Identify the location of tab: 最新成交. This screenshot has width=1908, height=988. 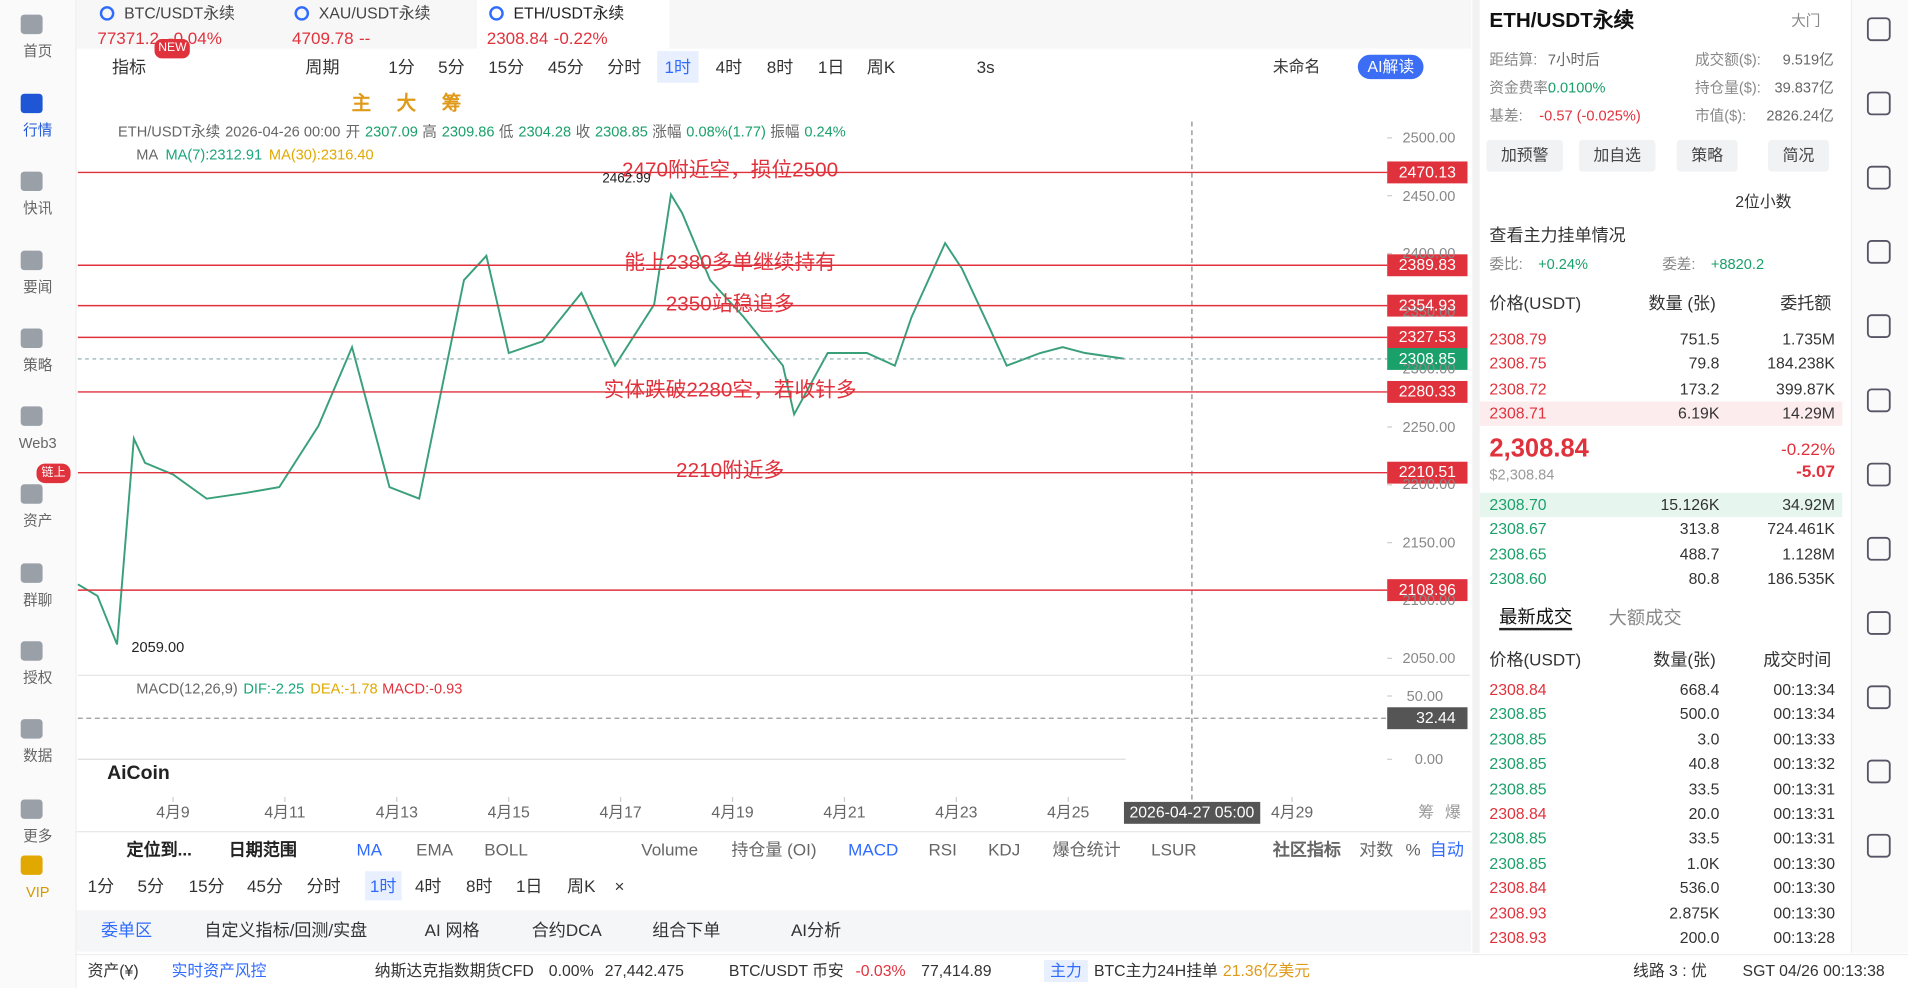
(1536, 619).